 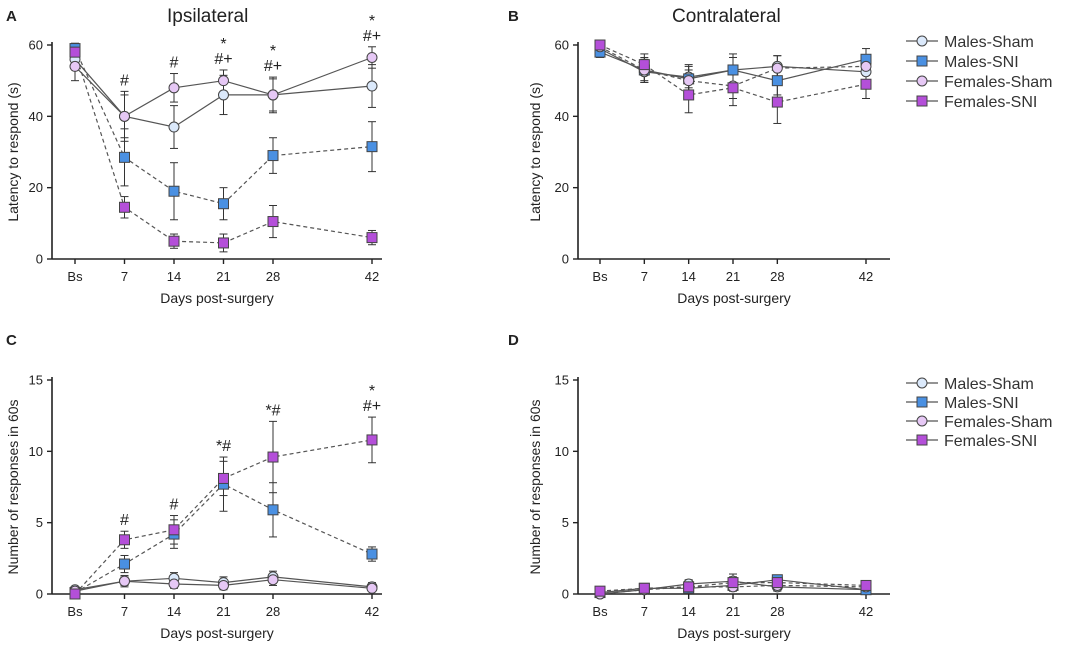 I want to click on legend-label: Males-Sham, so click(x=989, y=384).